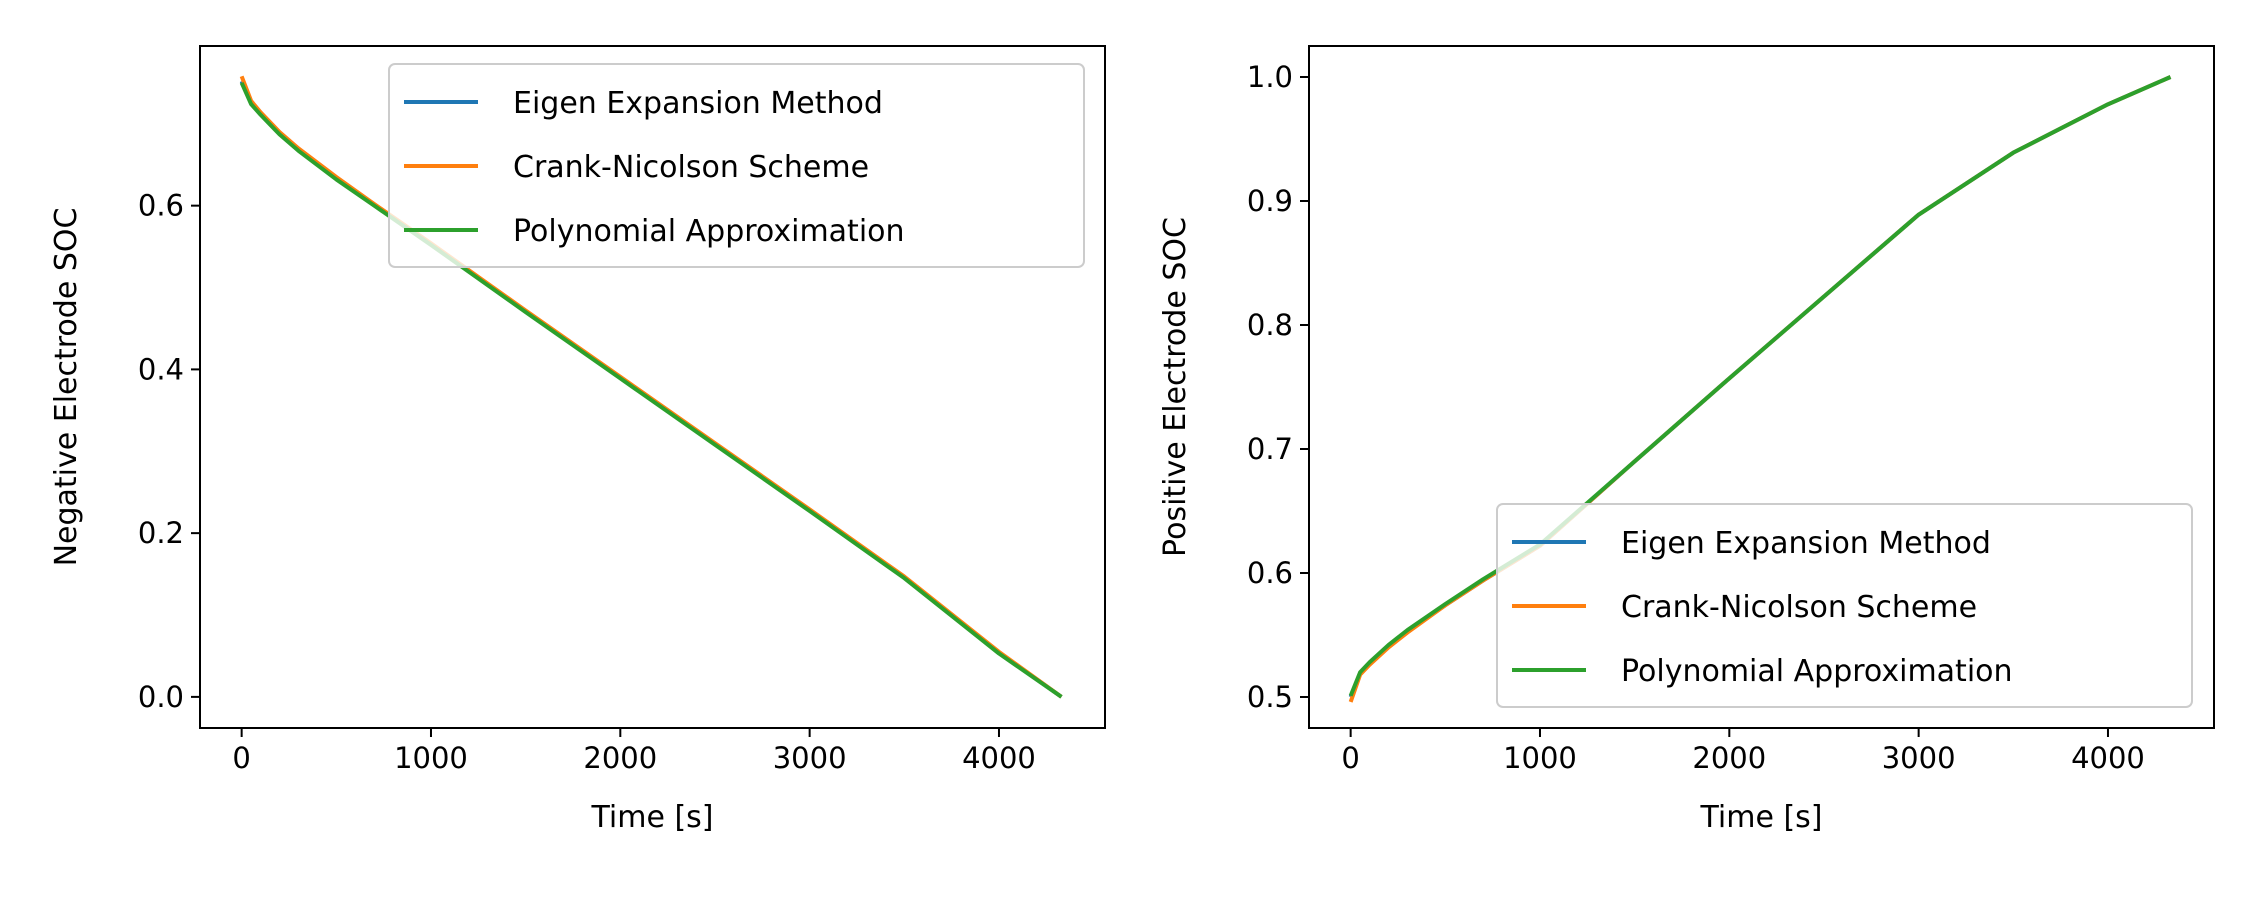 This screenshot has height=900, width=2250. I want to click on y-tick-label: 0.5, so click(1270, 697).